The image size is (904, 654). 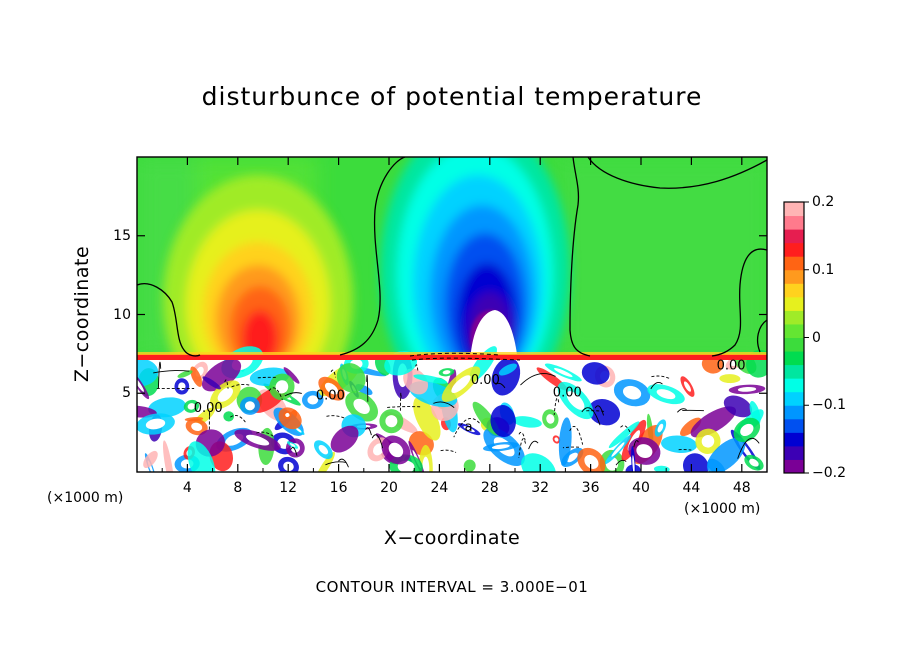 I want to click on colorbar-ticks, so click(x=806, y=337).